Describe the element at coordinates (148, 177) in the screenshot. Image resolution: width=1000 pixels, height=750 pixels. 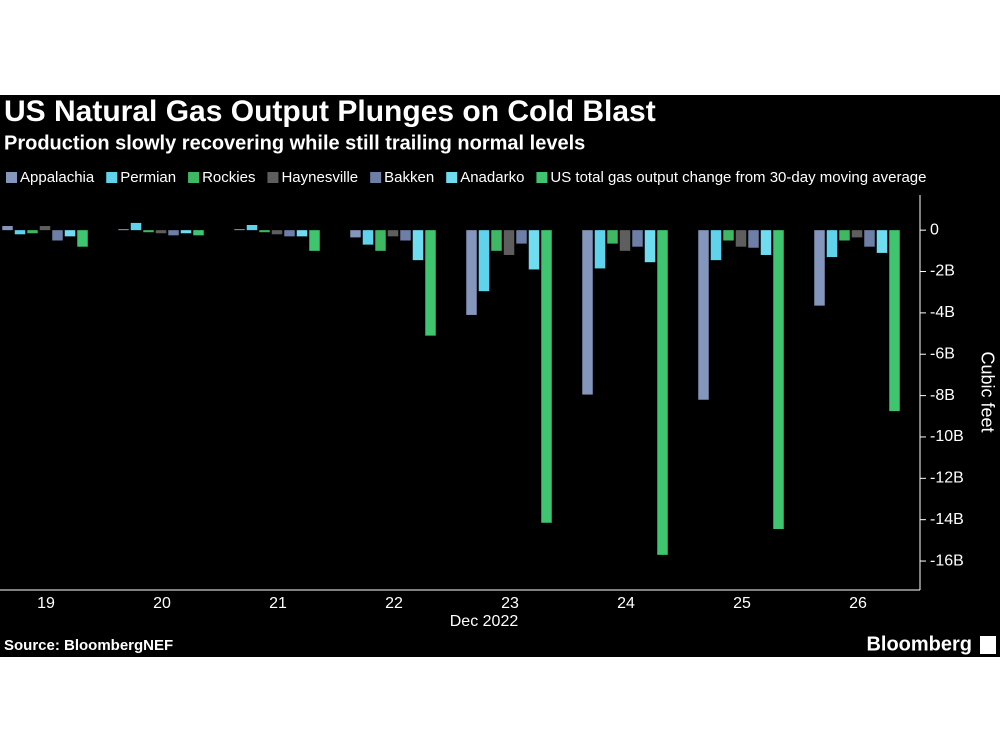
I see `legend-label: Permian` at that location.